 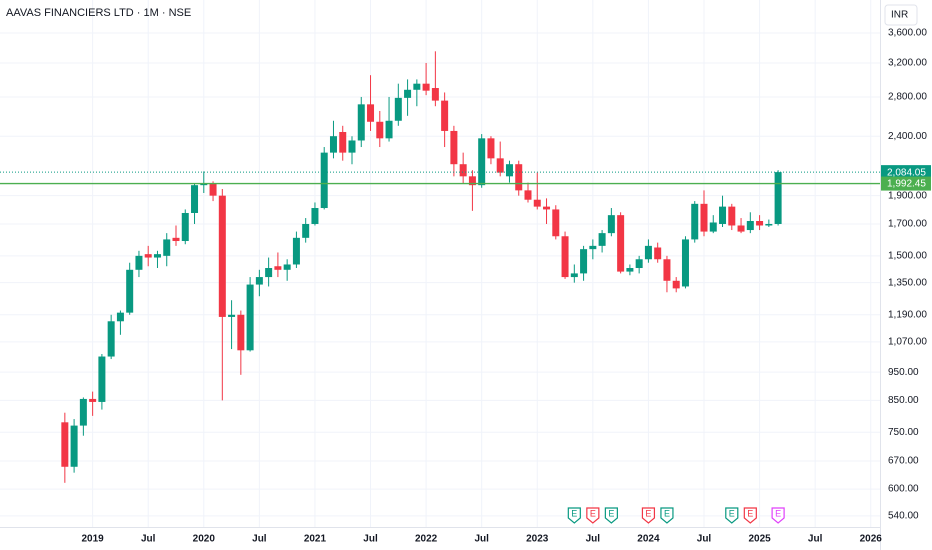 What do you see at coordinates (907, 136) in the screenshot?
I see `y-tick-label: 2,400.00` at bounding box center [907, 136].